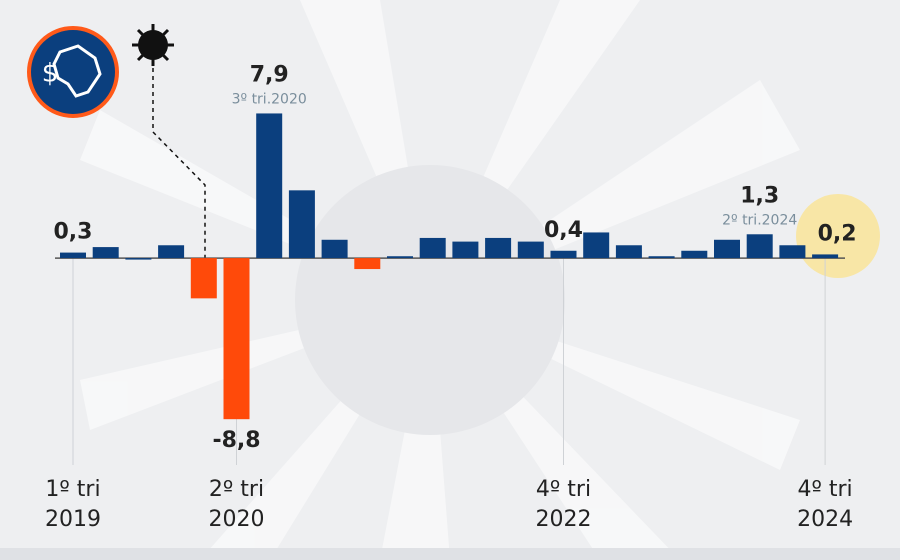  What do you see at coordinates (237, 504) in the screenshot?
I see `x-tick-label: 2º tri 2020` at bounding box center [237, 504].